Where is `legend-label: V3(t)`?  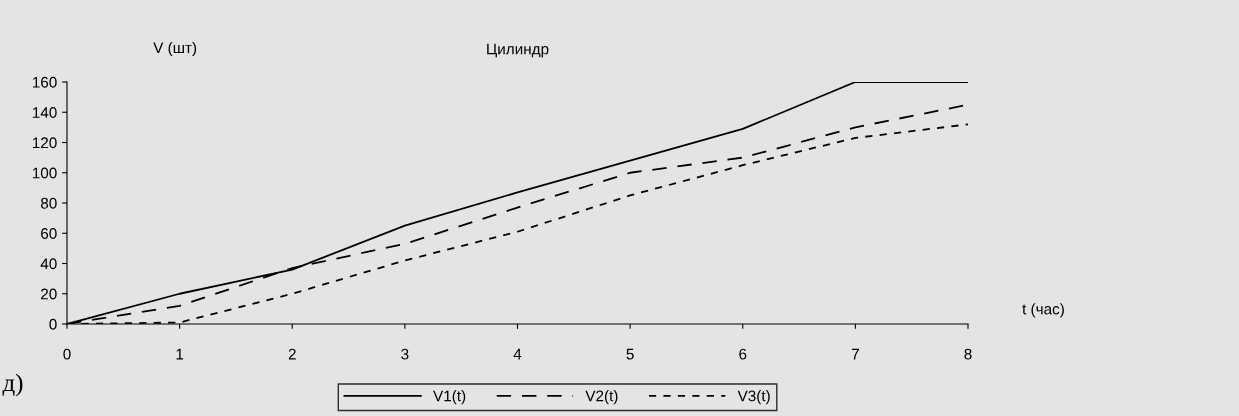 legend-label: V3(t) is located at coordinates (753, 397).